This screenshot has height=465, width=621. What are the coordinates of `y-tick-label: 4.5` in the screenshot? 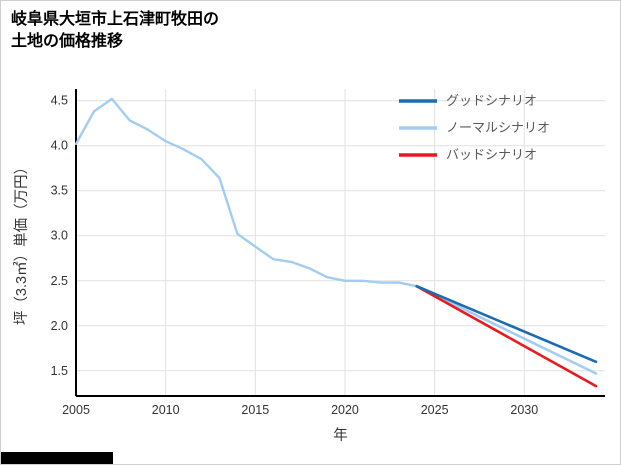 It's located at (59, 101).